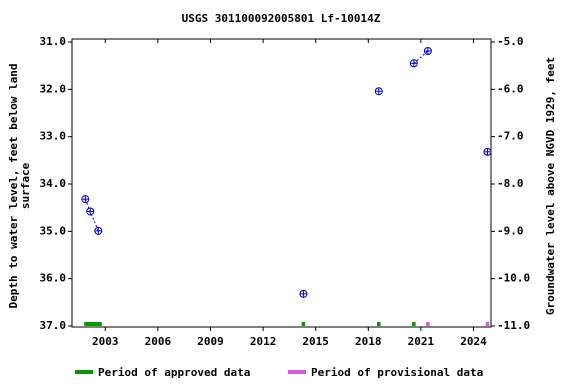 The image size is (576, 384). Describe the element at coordinates (174, 372) in the screenshot. I see `legend-label: Period of approved data` at that location.